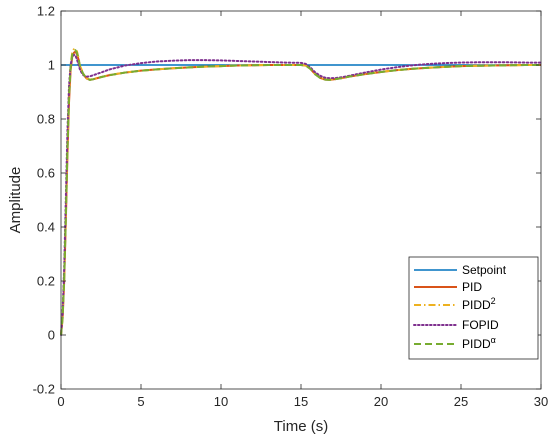  Describe the element at coordinates (51, 335) in the screenshot. I see `y-tick-label: 0` at that location.